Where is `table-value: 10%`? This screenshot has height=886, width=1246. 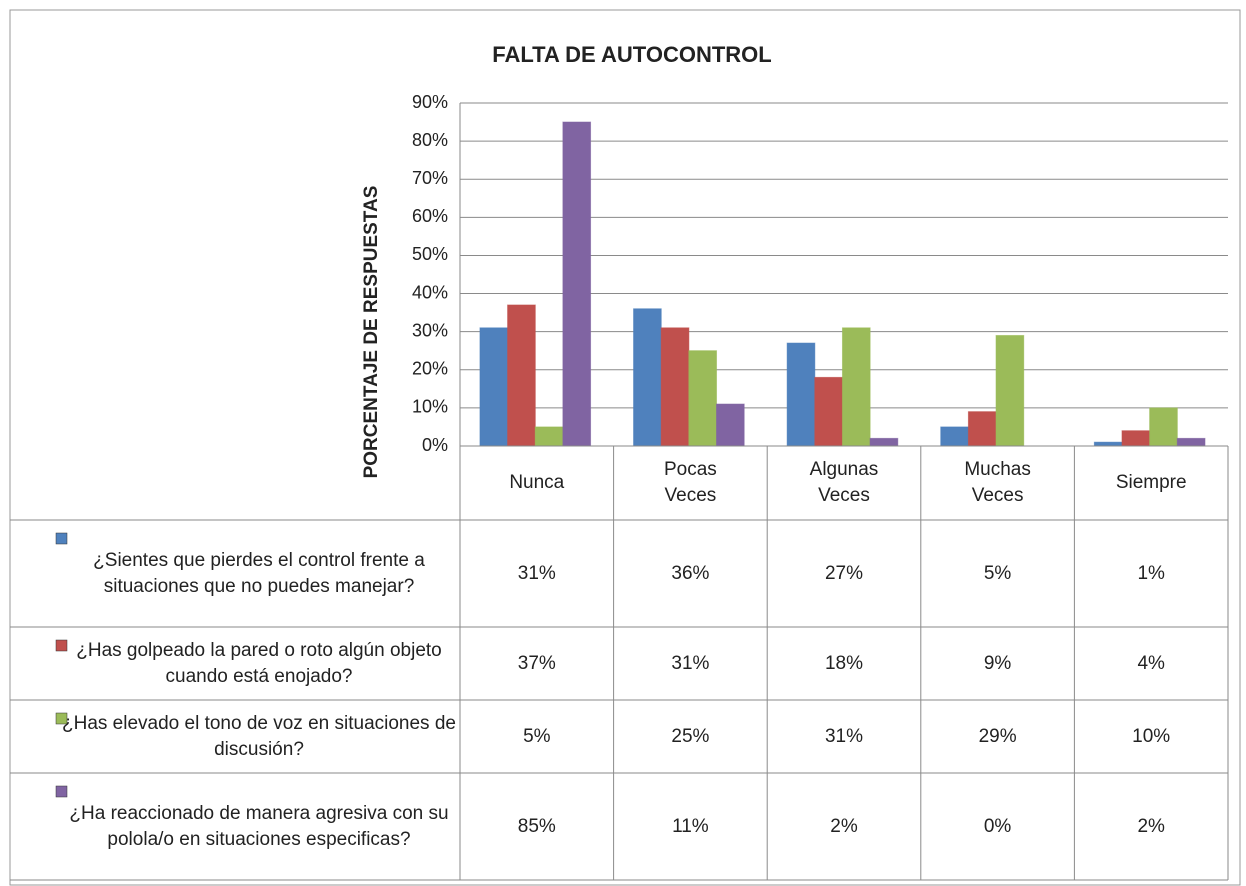 table-value: 10% is located at coordinates (1151, 736).